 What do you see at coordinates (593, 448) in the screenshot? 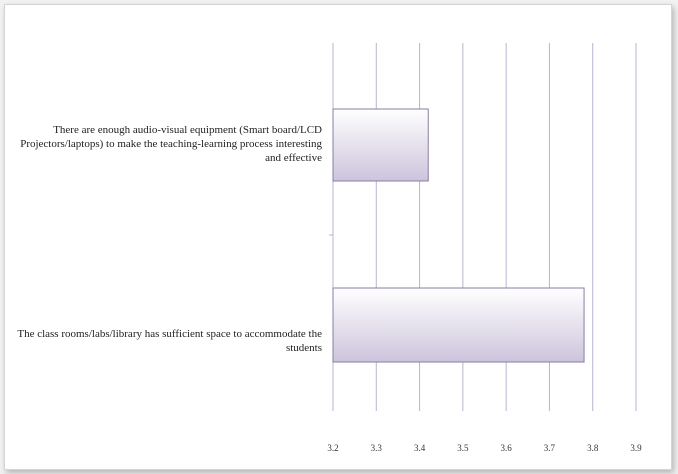
I see `x-tick-label-6: 3.8` at bounding box center [593, 448].